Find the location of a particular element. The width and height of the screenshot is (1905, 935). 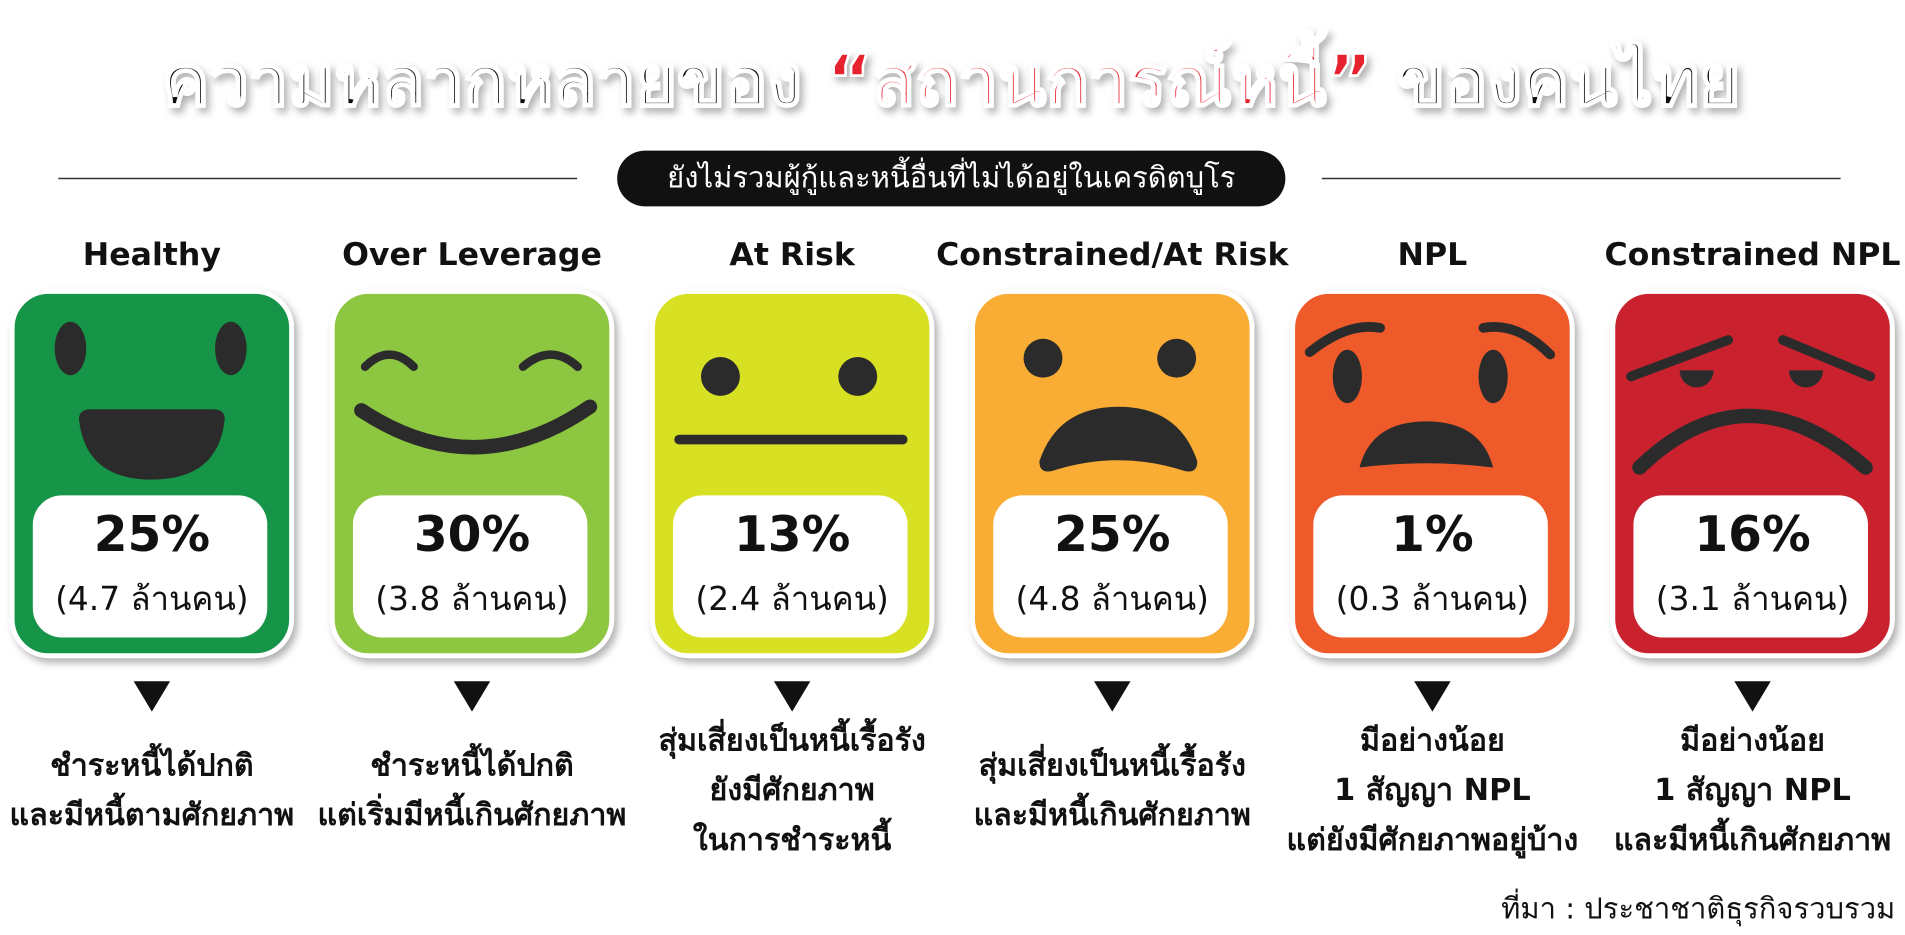

title-part: ของคนไทย is located at coordinates (1568, 80).